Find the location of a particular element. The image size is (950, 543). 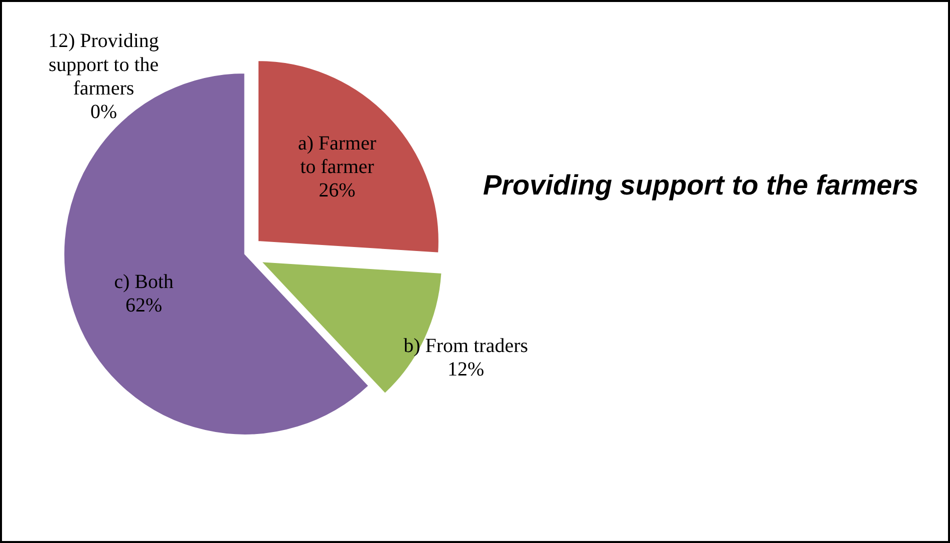

data-label: 62% is located at coordinates (144, 305).